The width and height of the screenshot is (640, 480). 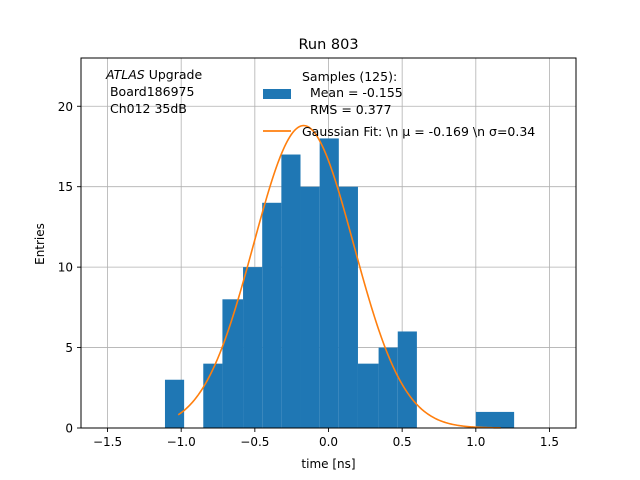 What do you see at coordinates (40, 244) in the screenshot?
I see `y-axis-label: Entries` at bounding box center [40, 244].